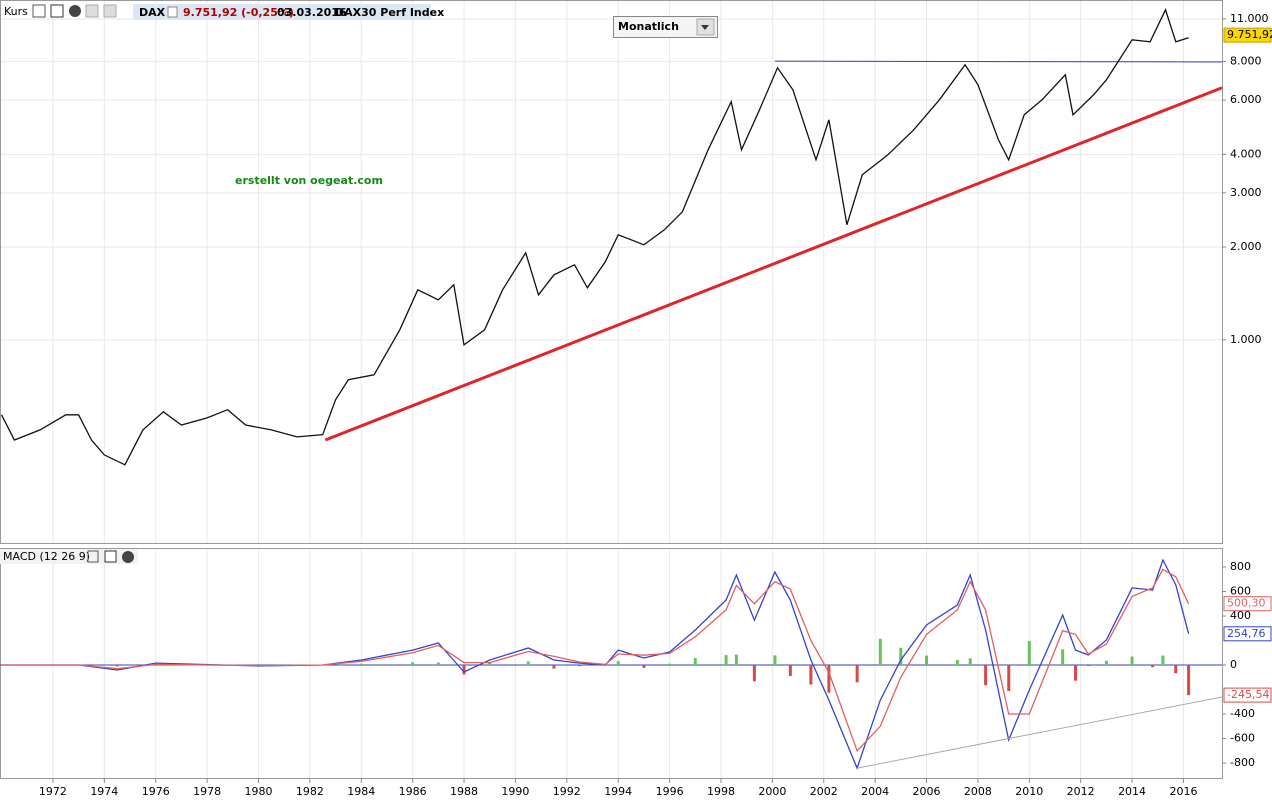 Image resolution: width=1272 pixels, height=801 pixels. Describe the element at coordinates (1246, 99) in the screenshot. I see `y-tick-label: 6.000` at that location.